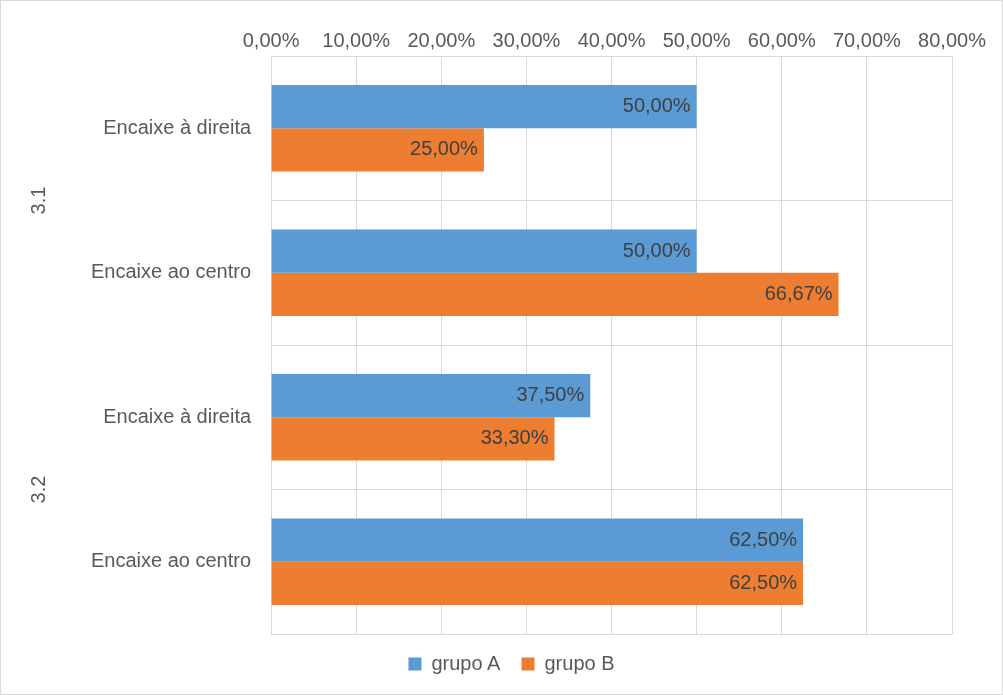  What do you see at coordinates (952, 39) in the screenshot?
I see `x-tick-label: 80,00%` at bounding box center [952, 39].